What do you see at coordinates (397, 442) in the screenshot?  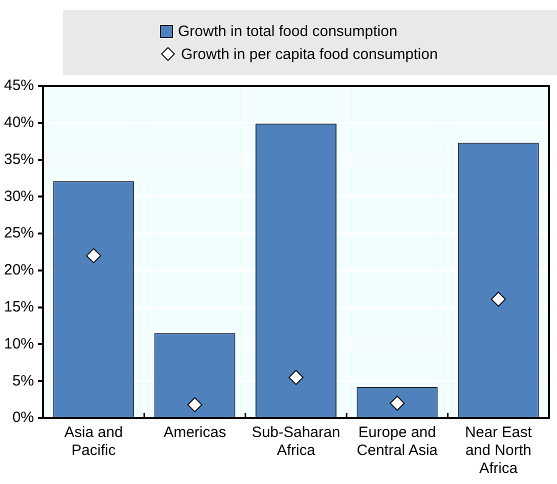 I see `x-tick-label: Europe and Central Asia` at bounding box center [397, 442].